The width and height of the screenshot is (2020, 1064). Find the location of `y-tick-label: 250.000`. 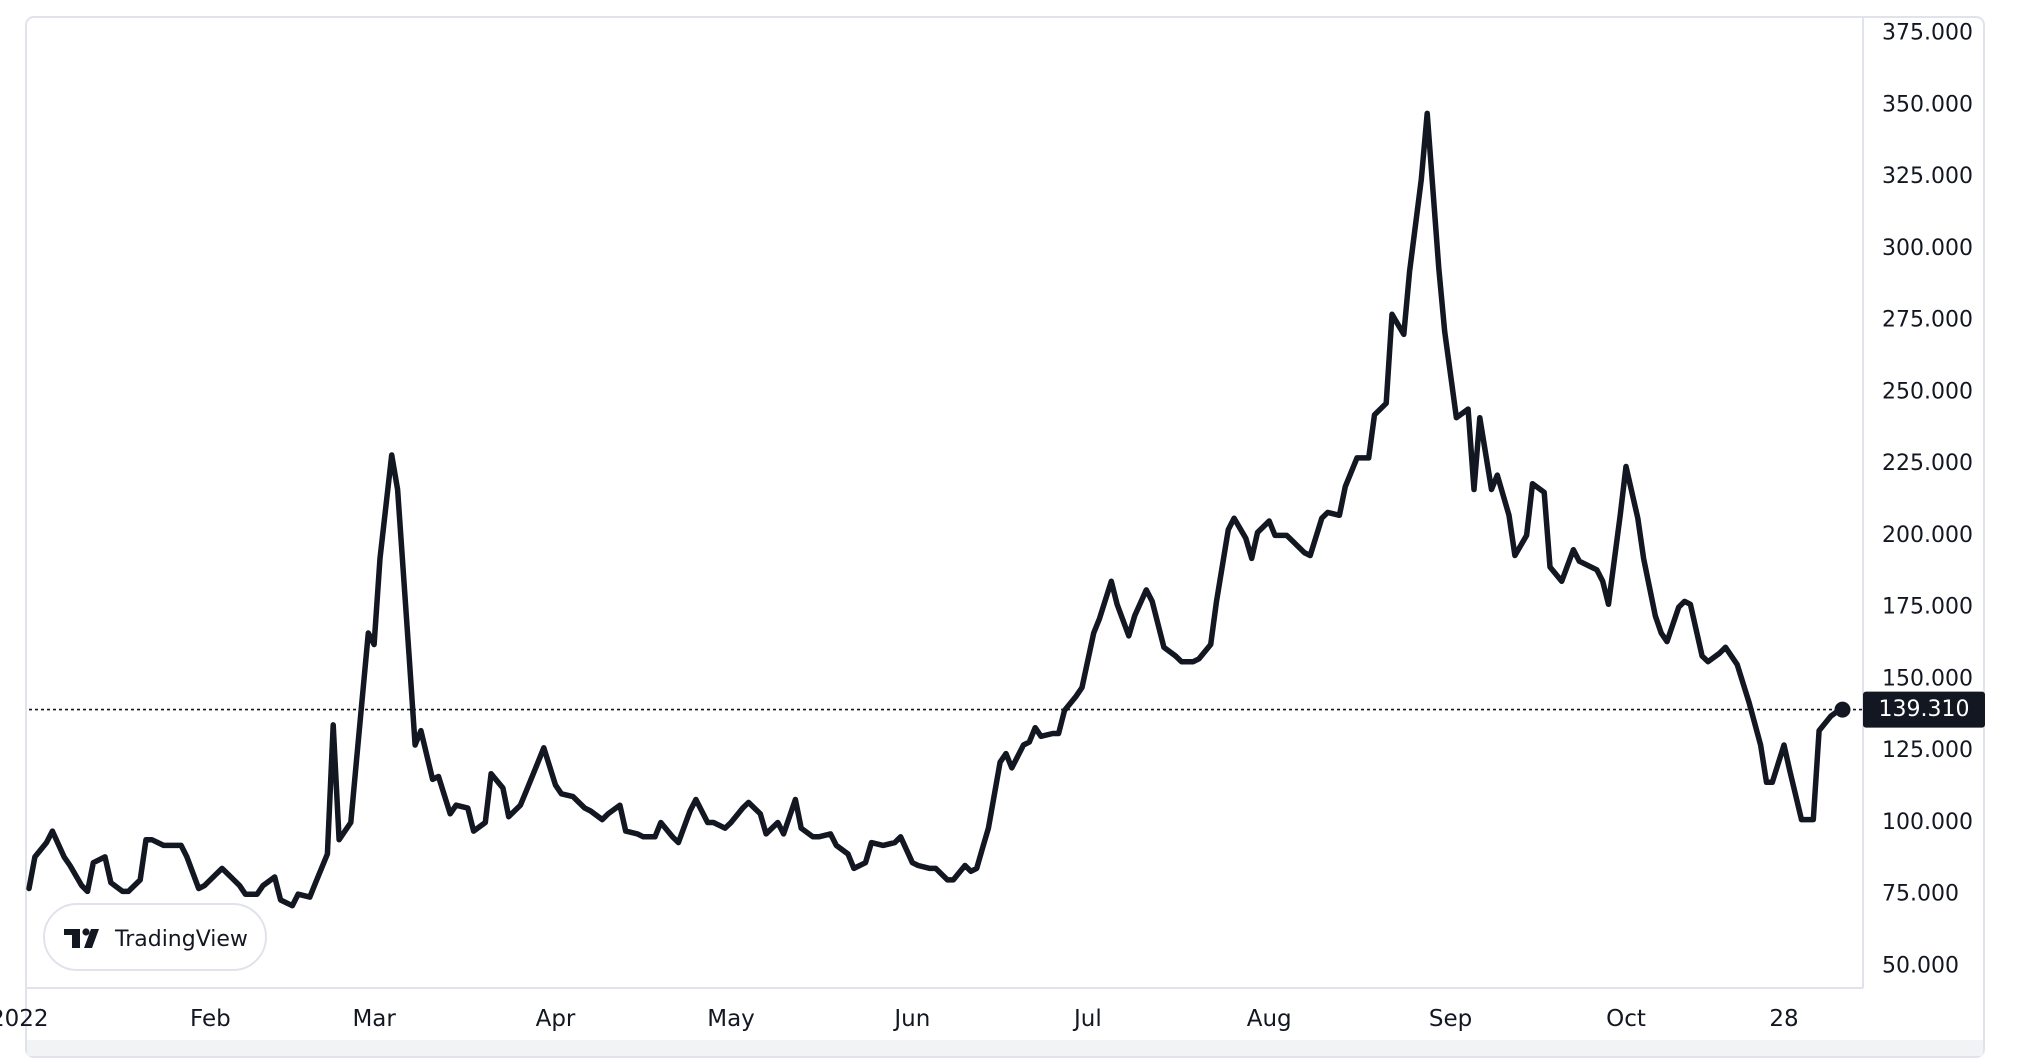

y-tick-label: 250.000 is located at coordinates (1927, 391).